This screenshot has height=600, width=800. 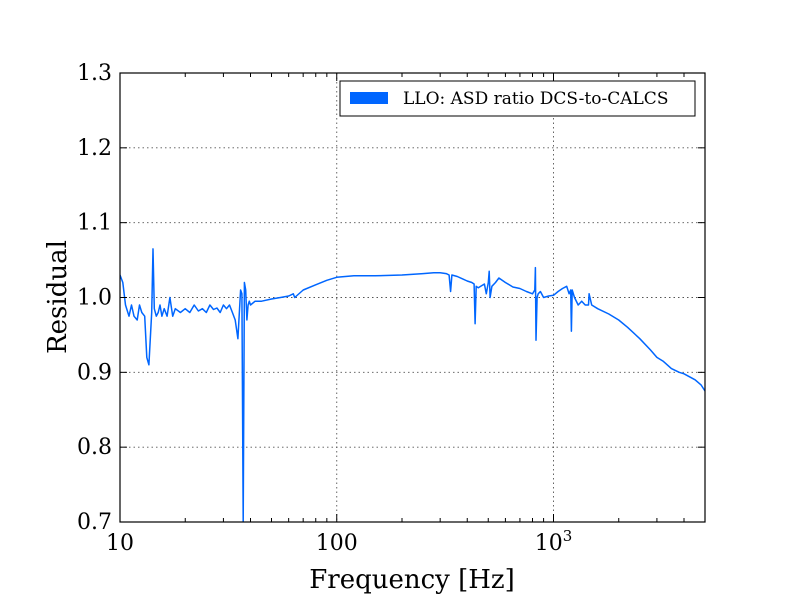 I want to click on y-tick-label: 1.2, so click(x=94, y=148).